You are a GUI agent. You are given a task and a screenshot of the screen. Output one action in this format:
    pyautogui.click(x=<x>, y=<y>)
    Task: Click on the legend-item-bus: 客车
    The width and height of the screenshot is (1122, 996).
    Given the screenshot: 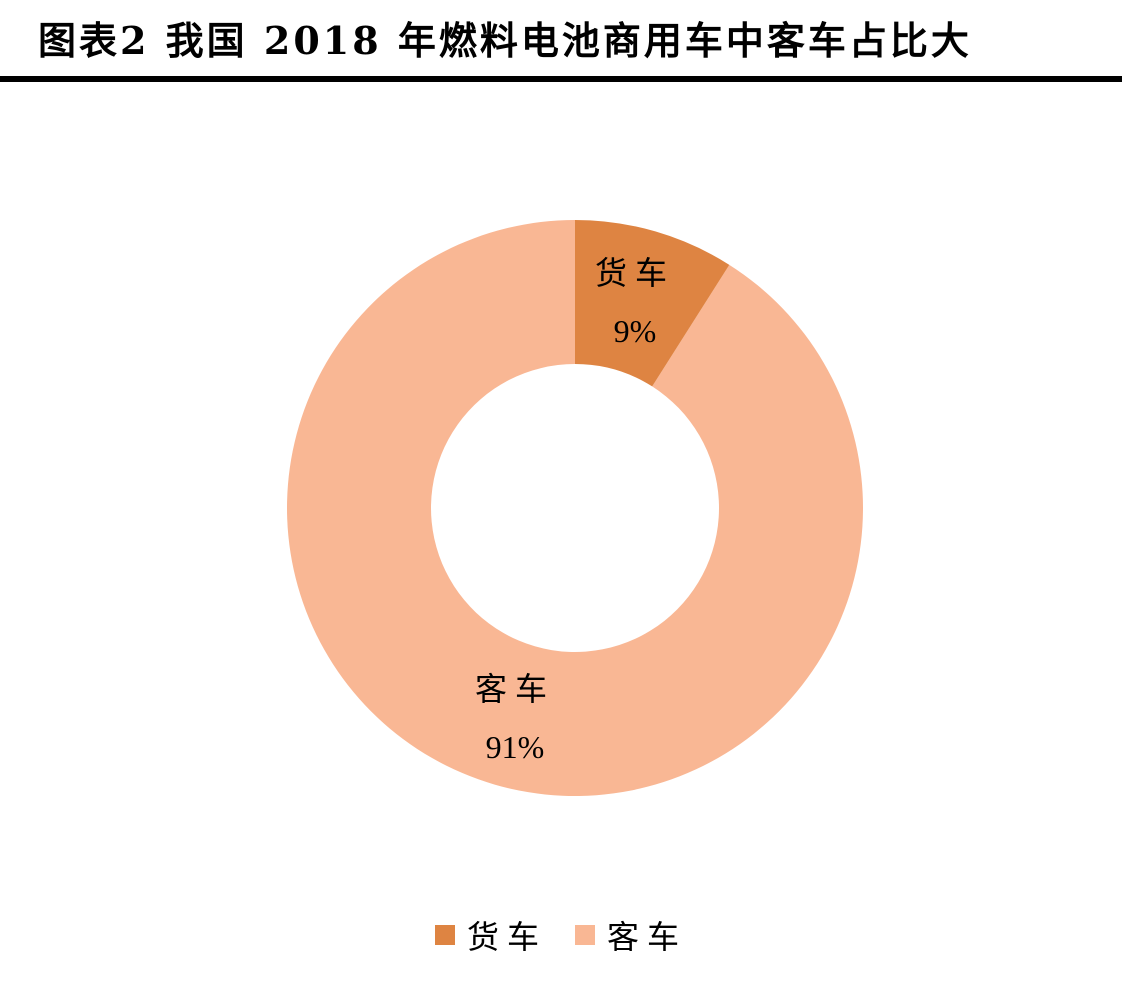 What is the action you would take?
    pyautogui.click(x=631, y=935)
    